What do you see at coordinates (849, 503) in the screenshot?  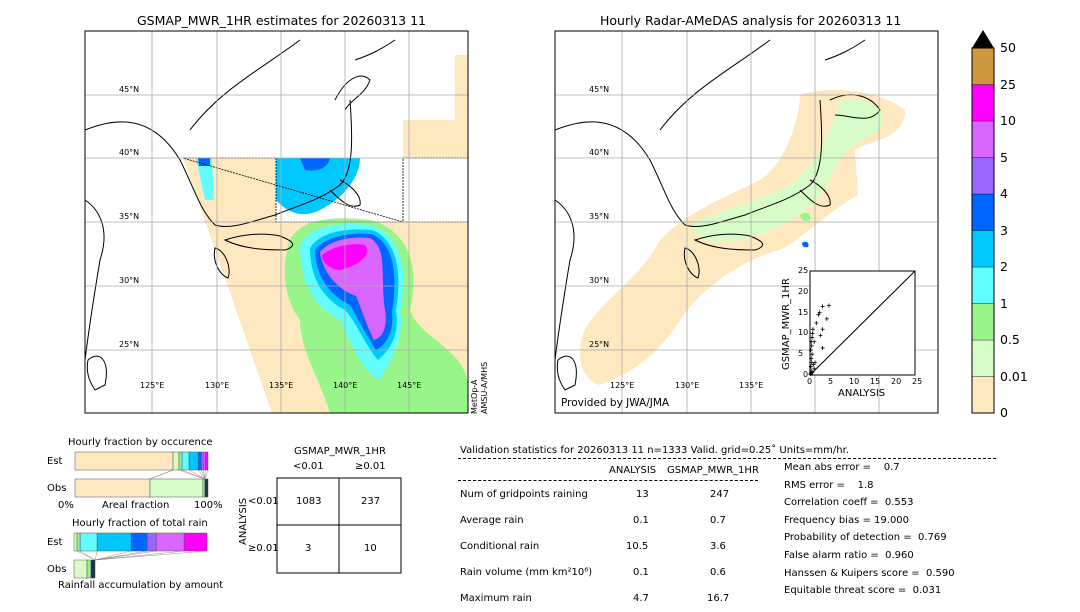 I see `score-line: Correlation coeff = 0.553` at bounding box center [849, 503].